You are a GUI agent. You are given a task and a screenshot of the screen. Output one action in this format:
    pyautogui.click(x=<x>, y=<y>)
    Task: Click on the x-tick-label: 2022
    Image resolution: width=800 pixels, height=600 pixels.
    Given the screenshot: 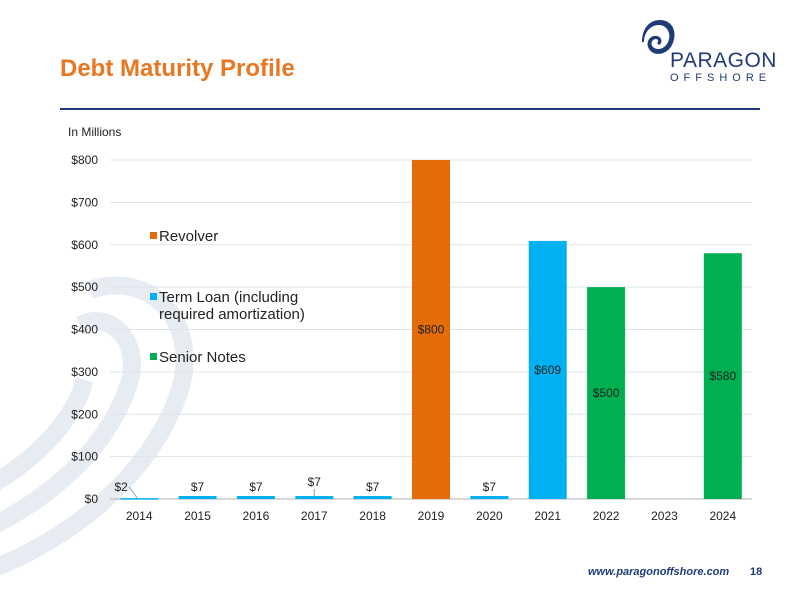 What is the action you would take?
    pyautogui.click(x=606, y=516)
    